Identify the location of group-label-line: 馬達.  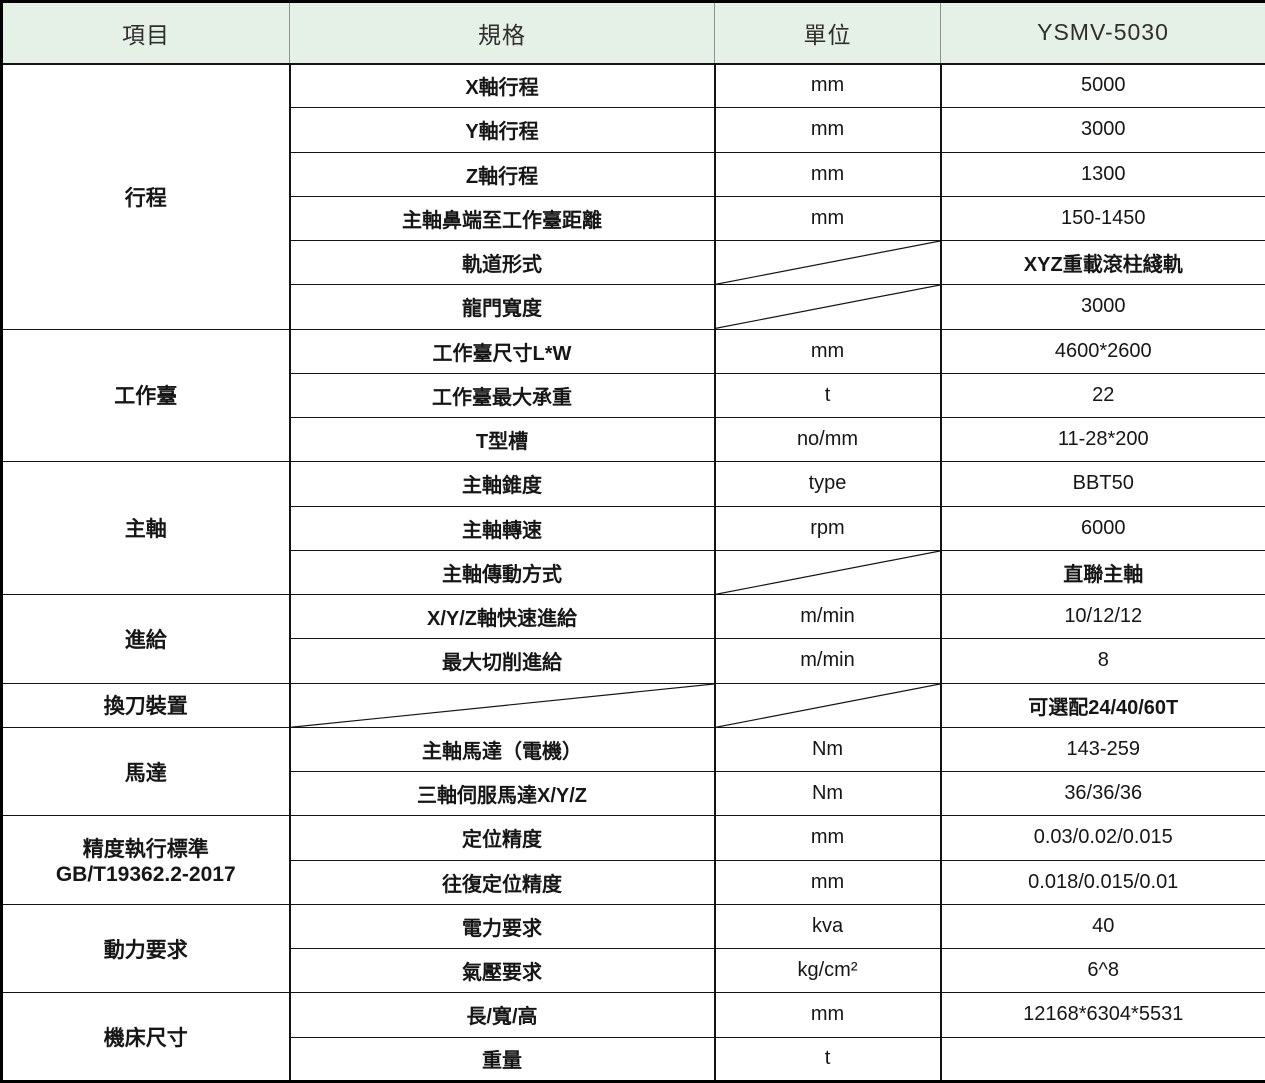
(145, 773).